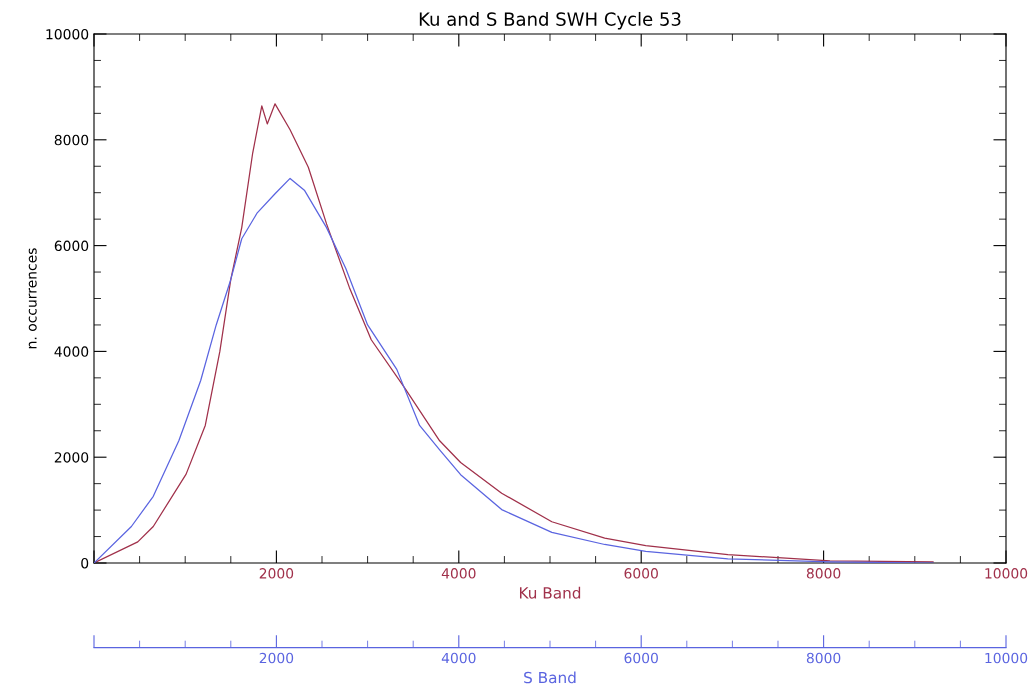 The image size is (1035, 695). Describe the element at coordinates (71, 140) in the screenshot. I see `y-tick-label: 8000` at that location.